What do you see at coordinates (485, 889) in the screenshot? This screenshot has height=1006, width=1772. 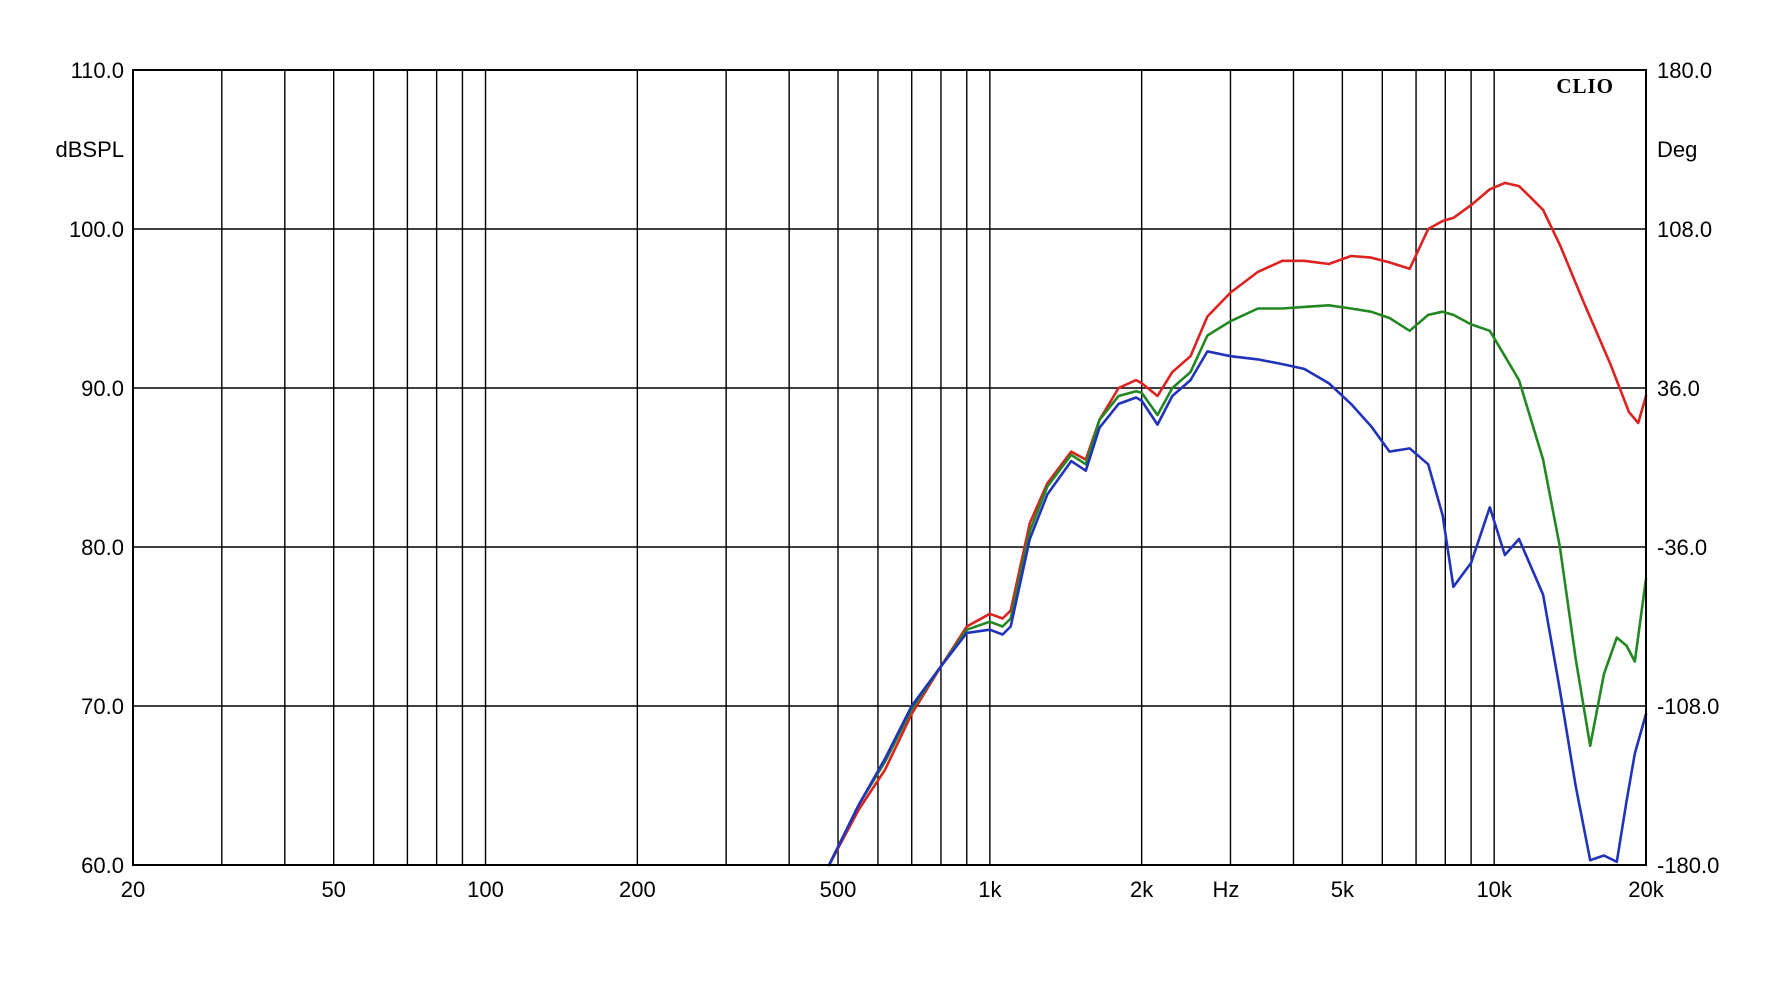 I see `x-tick-label: 100` at bounding box center [485, 889].